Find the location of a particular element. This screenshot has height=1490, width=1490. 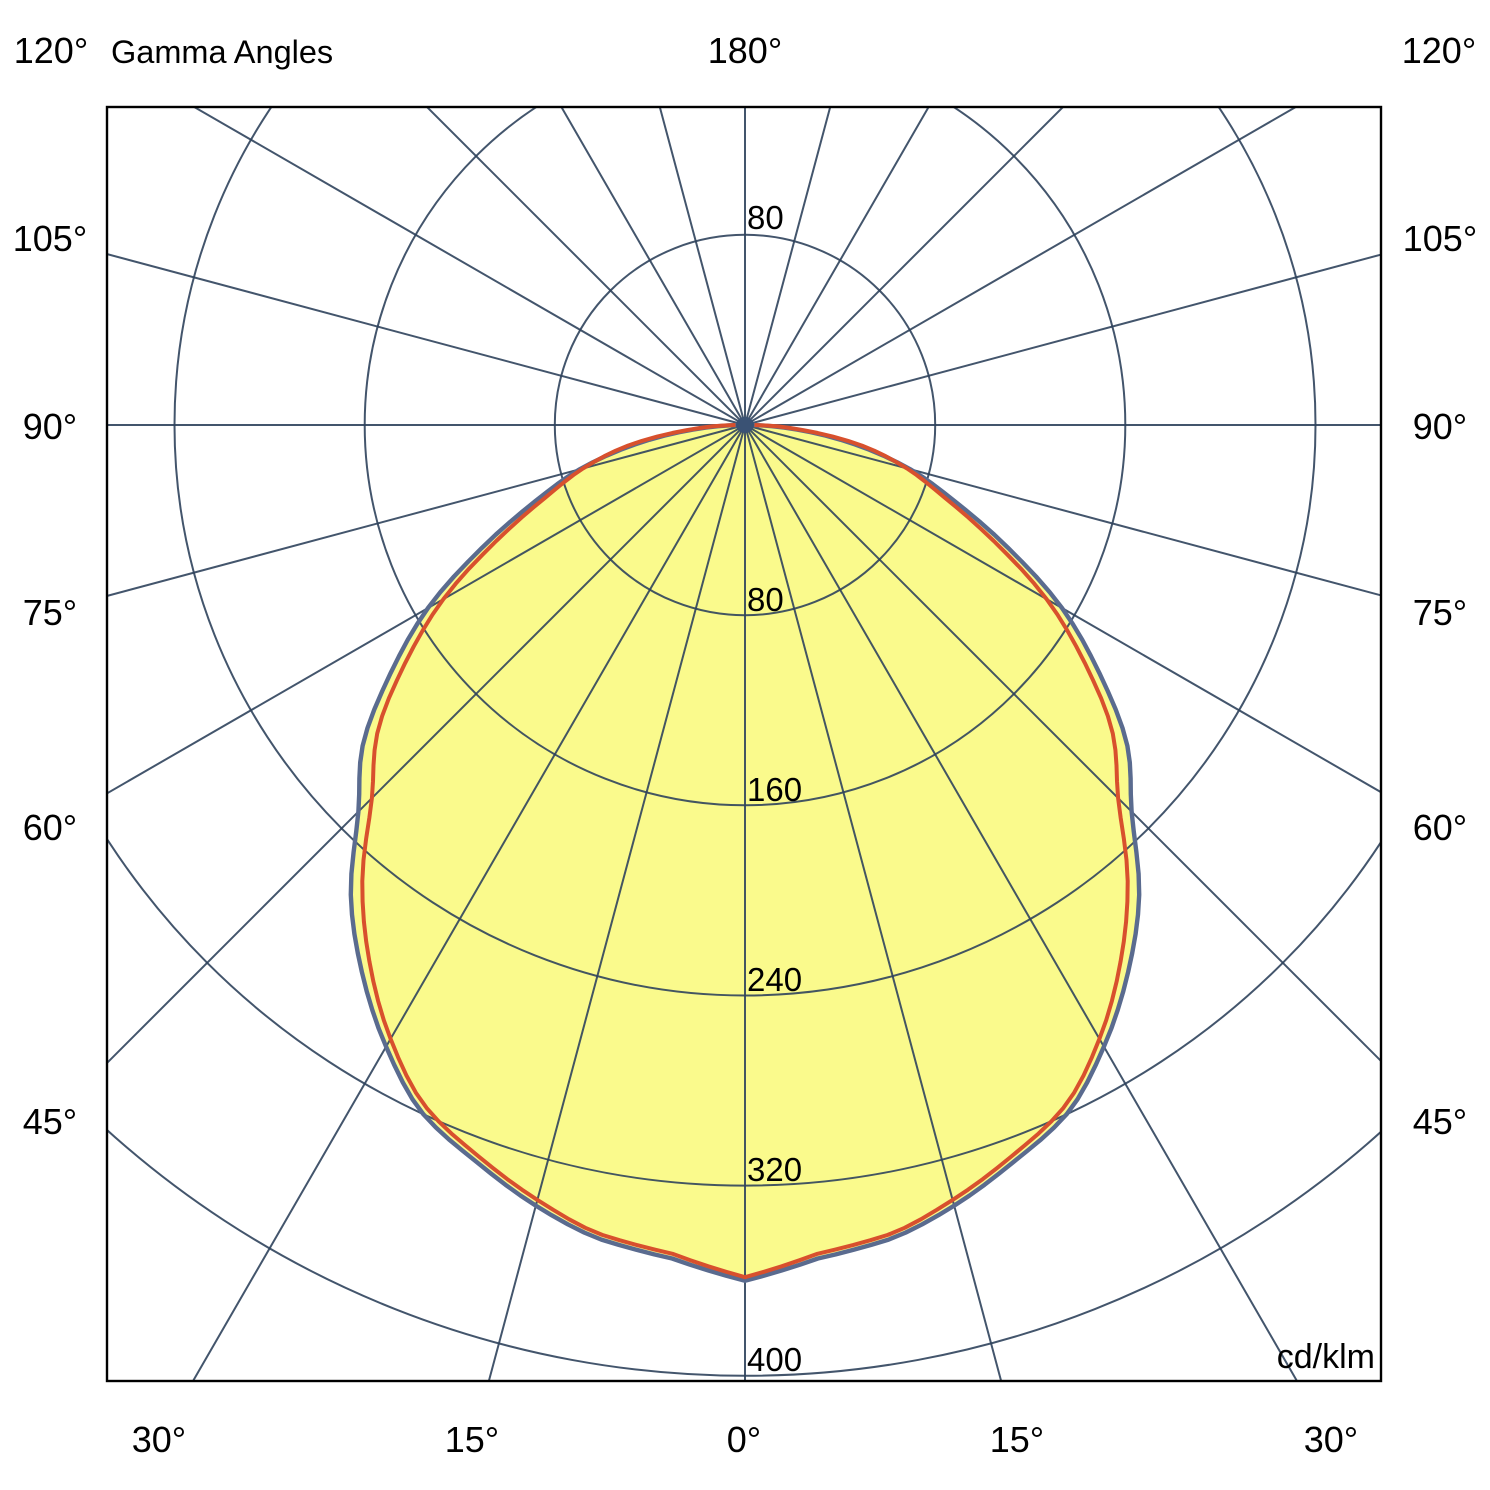

svg-text: cd/klm is located at coordinates (1326, 1357).